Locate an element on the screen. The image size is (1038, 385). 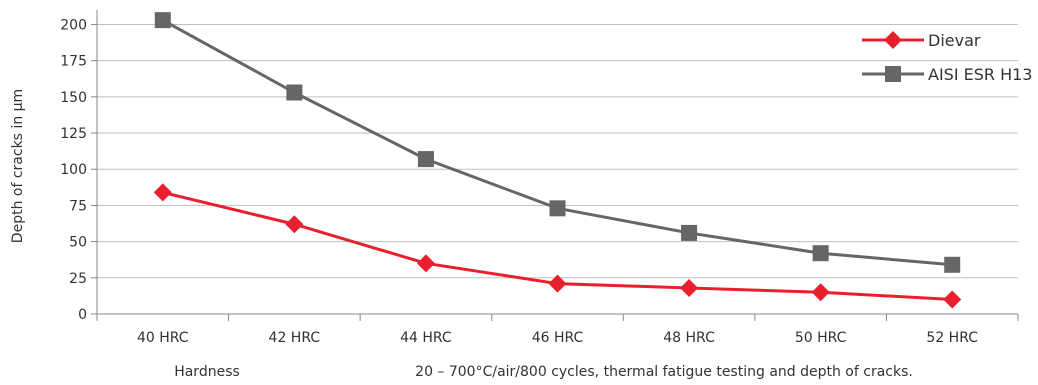
legend-label: Dievar is located at coordinates (954, 40).